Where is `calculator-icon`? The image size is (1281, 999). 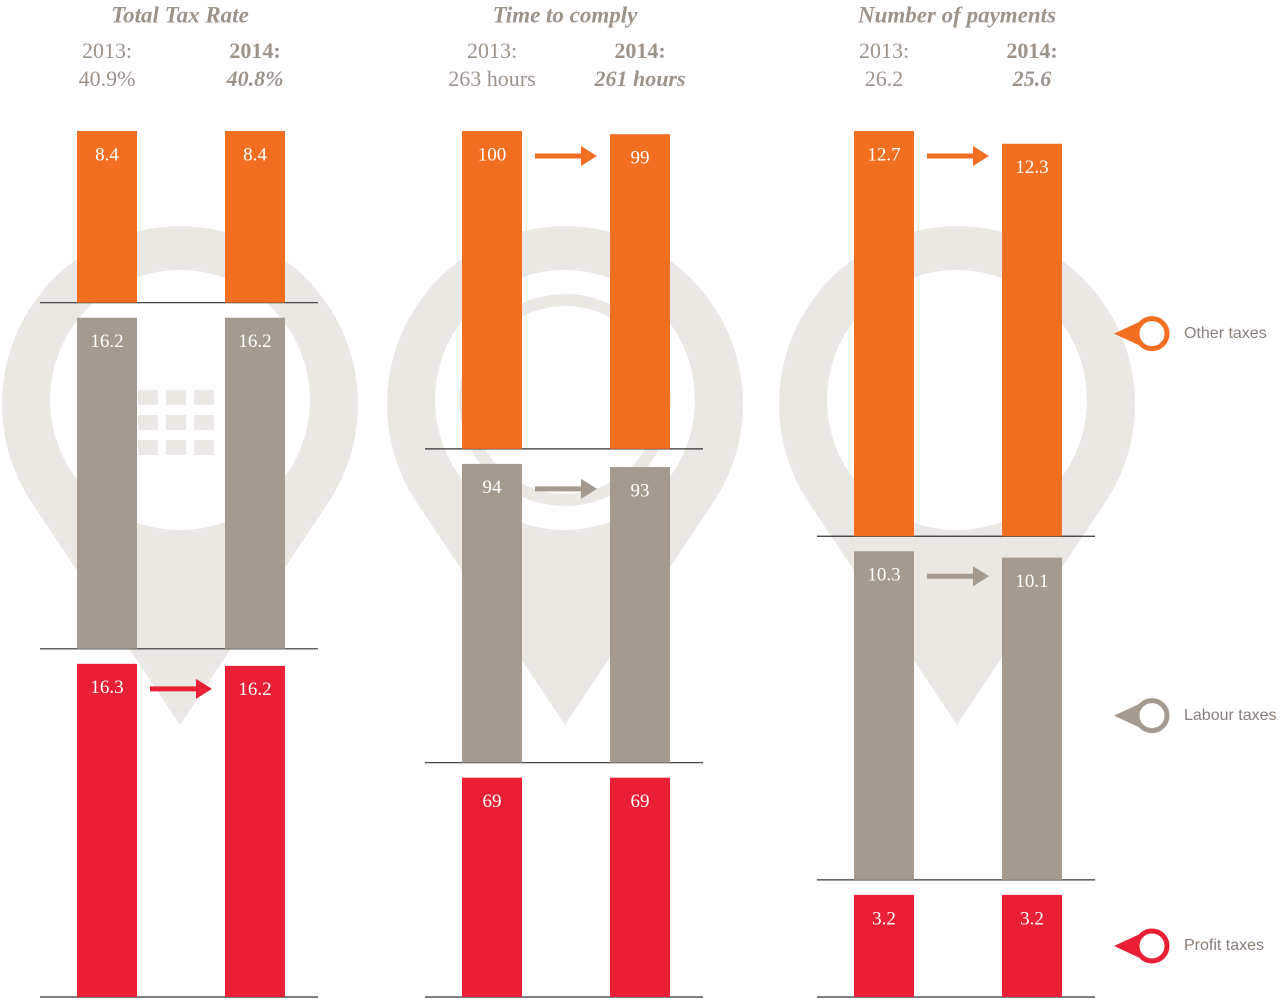
calculator-icon is located at coordinates (176, 422).